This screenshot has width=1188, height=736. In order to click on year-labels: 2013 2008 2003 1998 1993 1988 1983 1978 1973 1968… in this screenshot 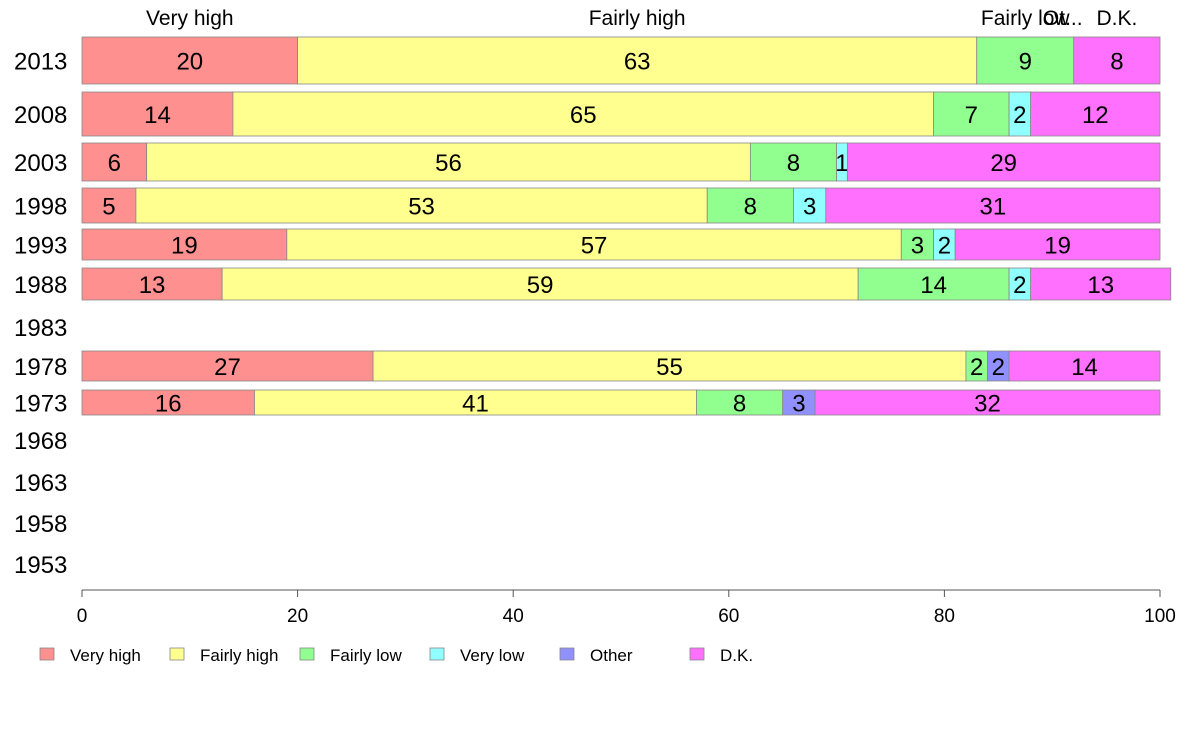, I will do `click(40, 314)`.